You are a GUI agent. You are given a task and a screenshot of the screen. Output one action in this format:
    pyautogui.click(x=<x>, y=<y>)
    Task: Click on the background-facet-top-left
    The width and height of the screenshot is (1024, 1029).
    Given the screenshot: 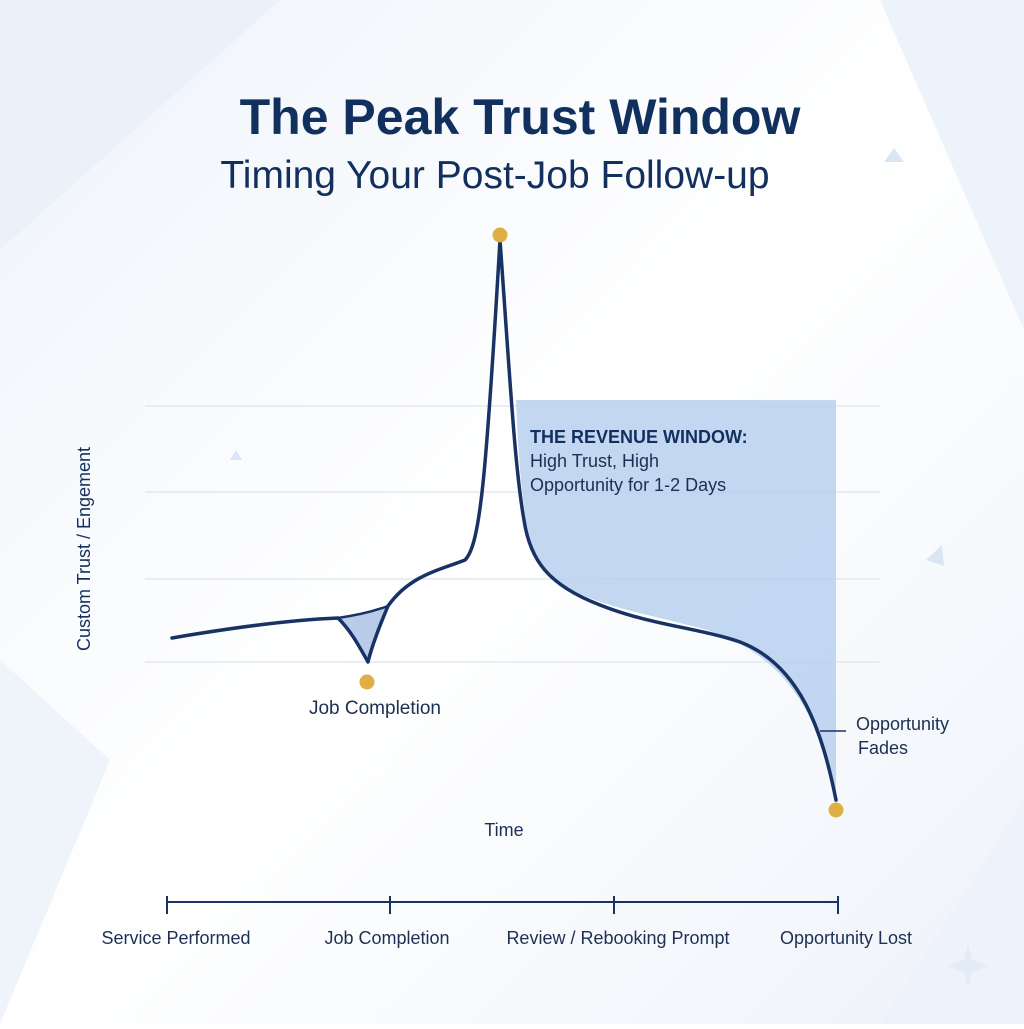 What is the action you would take?
    pyautogui.click(x=140, y=125)
    